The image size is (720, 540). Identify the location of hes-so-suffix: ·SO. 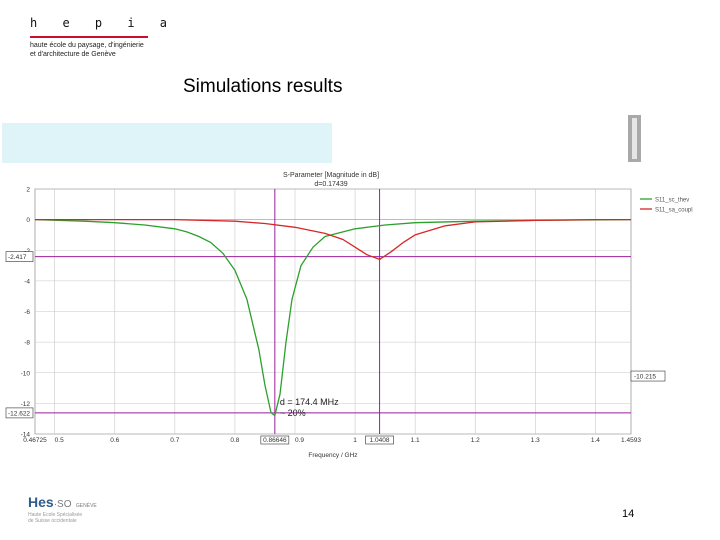
(62, 504).